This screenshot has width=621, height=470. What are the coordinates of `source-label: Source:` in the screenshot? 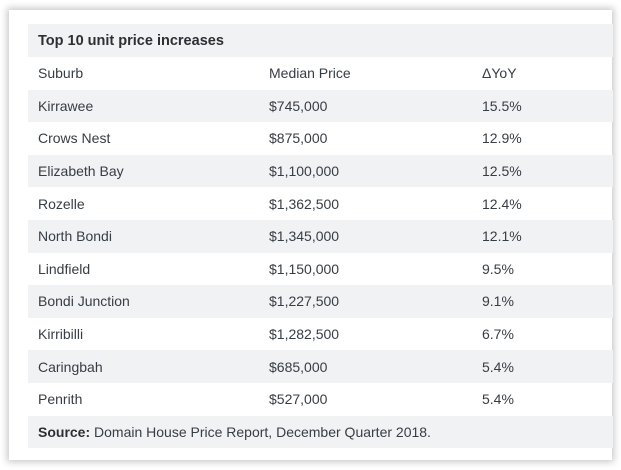 It's located at (64, 431).